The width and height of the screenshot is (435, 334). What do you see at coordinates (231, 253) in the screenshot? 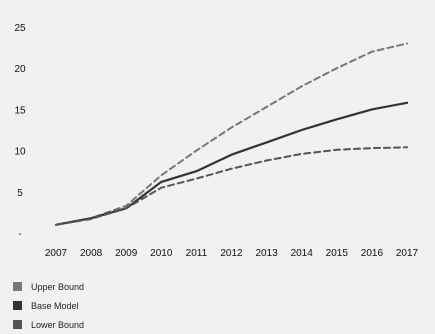
I see `x-tick-label: 2012` at bounding box center [231, 253].